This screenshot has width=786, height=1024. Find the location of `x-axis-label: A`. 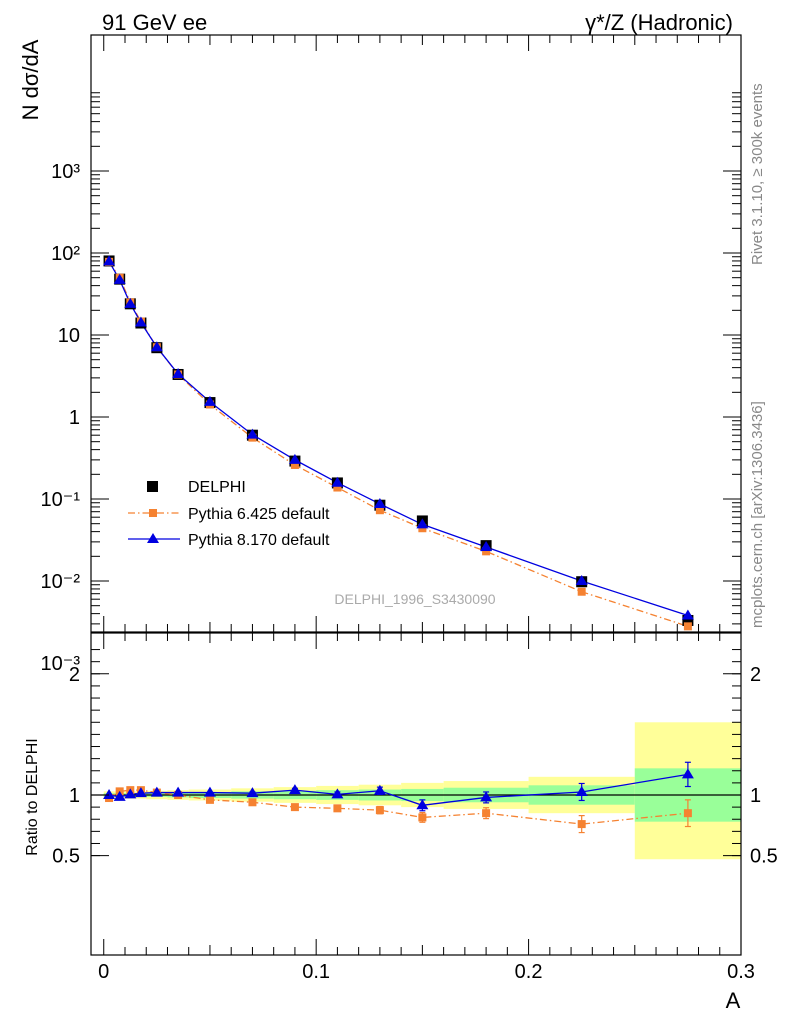

x-axis-label: A is located at coordinates (733, 1000).